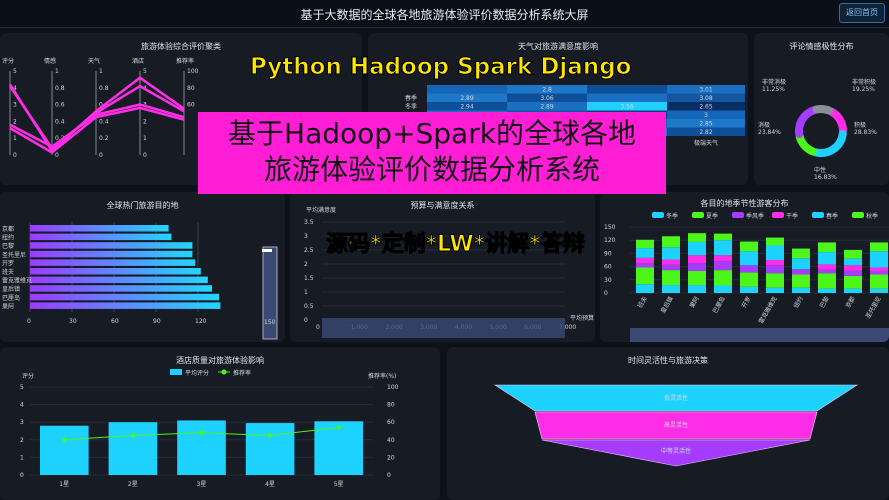  I want to click on category-label: 果阿, so click(694, 302).